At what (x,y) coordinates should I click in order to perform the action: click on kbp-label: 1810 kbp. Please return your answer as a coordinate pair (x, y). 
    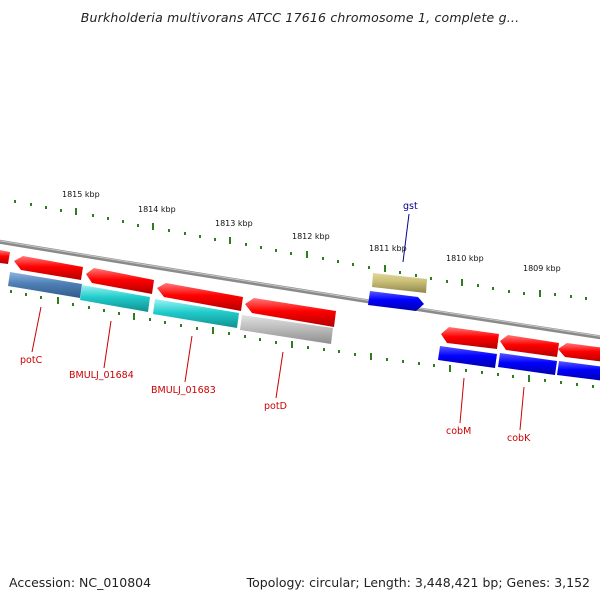
    Looking at the image, I should click on (465, 258).